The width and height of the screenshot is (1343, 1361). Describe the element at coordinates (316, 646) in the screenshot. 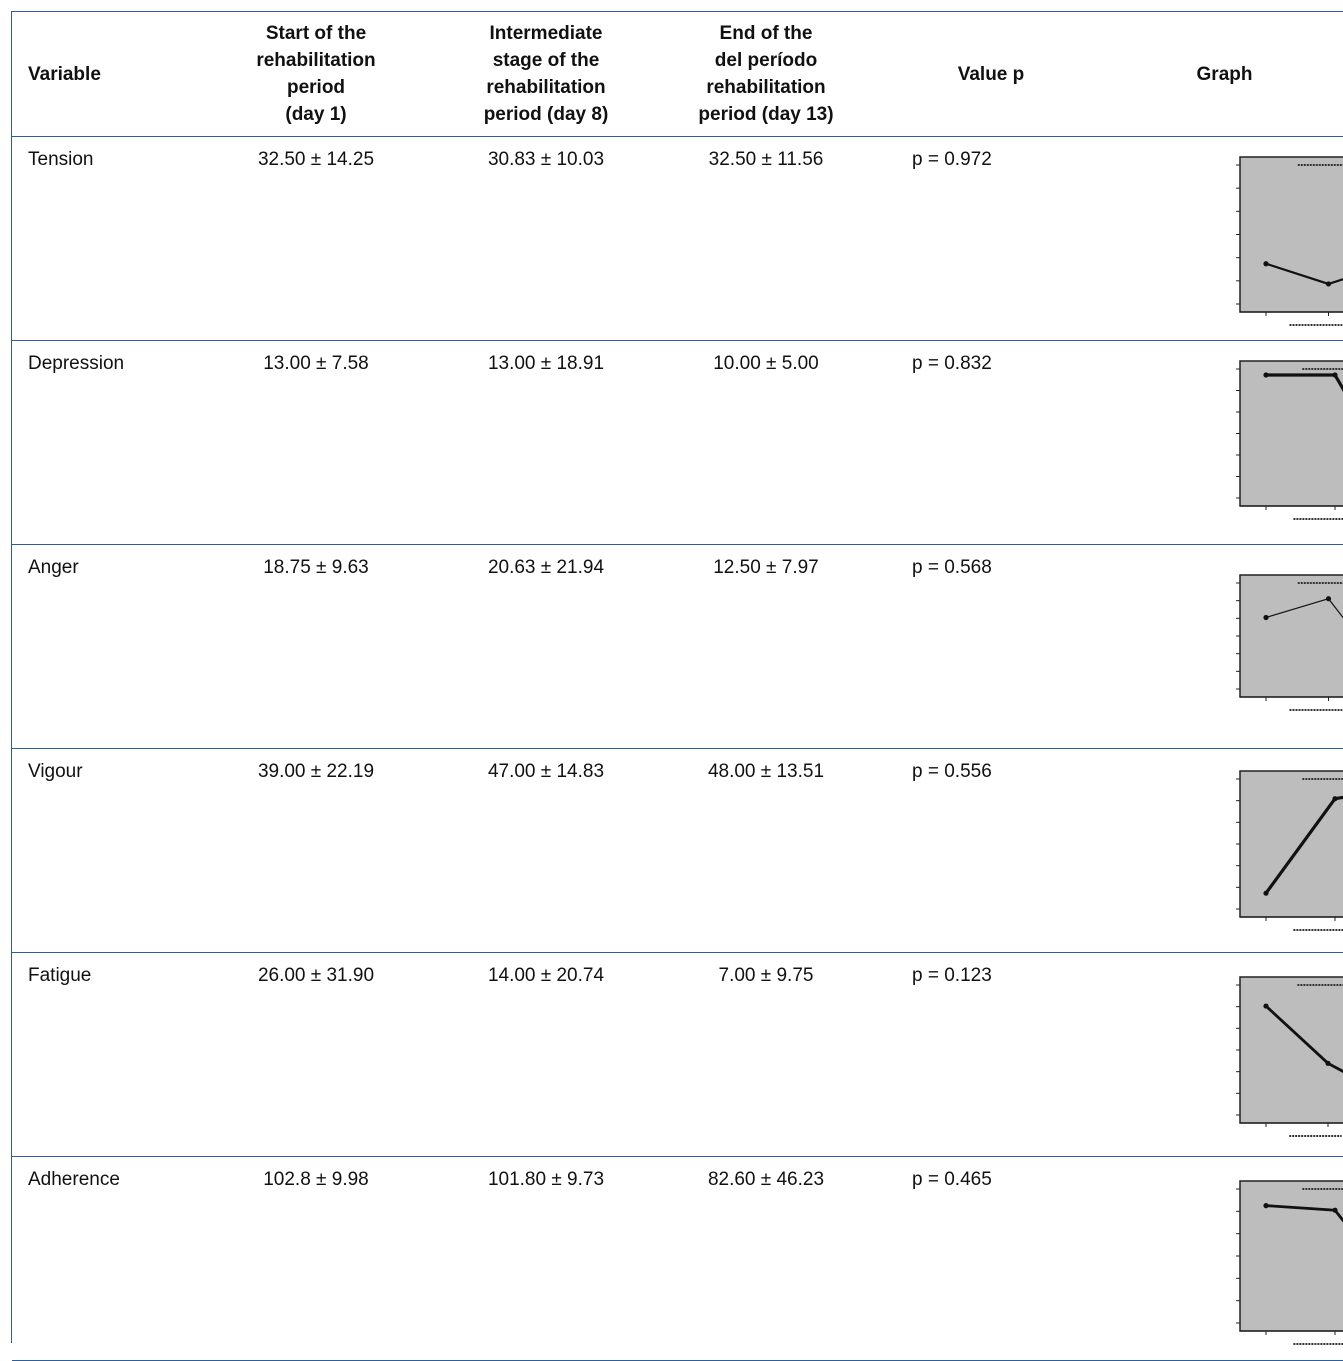

I see `cell-start: 18.75 ± 9.63` at that location.